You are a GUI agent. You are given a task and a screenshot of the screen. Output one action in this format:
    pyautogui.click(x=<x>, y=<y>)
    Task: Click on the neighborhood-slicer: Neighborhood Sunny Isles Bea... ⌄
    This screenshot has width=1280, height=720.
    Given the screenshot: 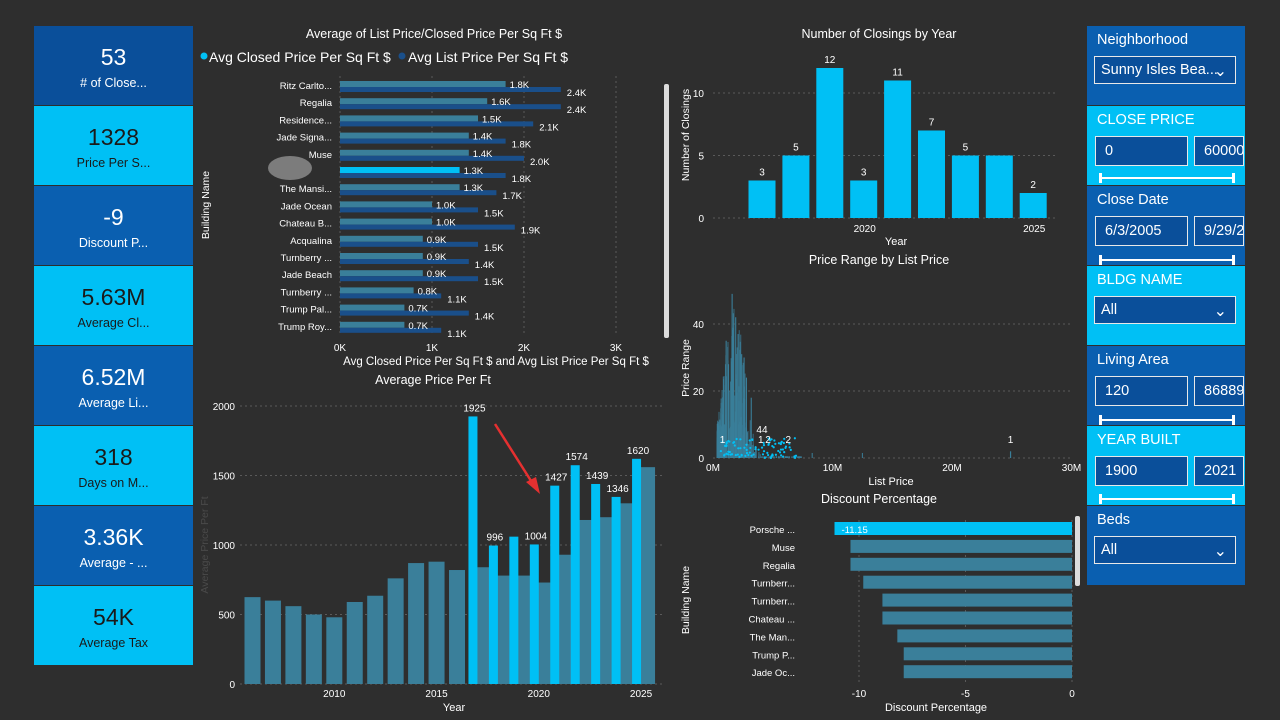 What is the action you would take?
    pyautogui.click(x=1166, y=65)
    